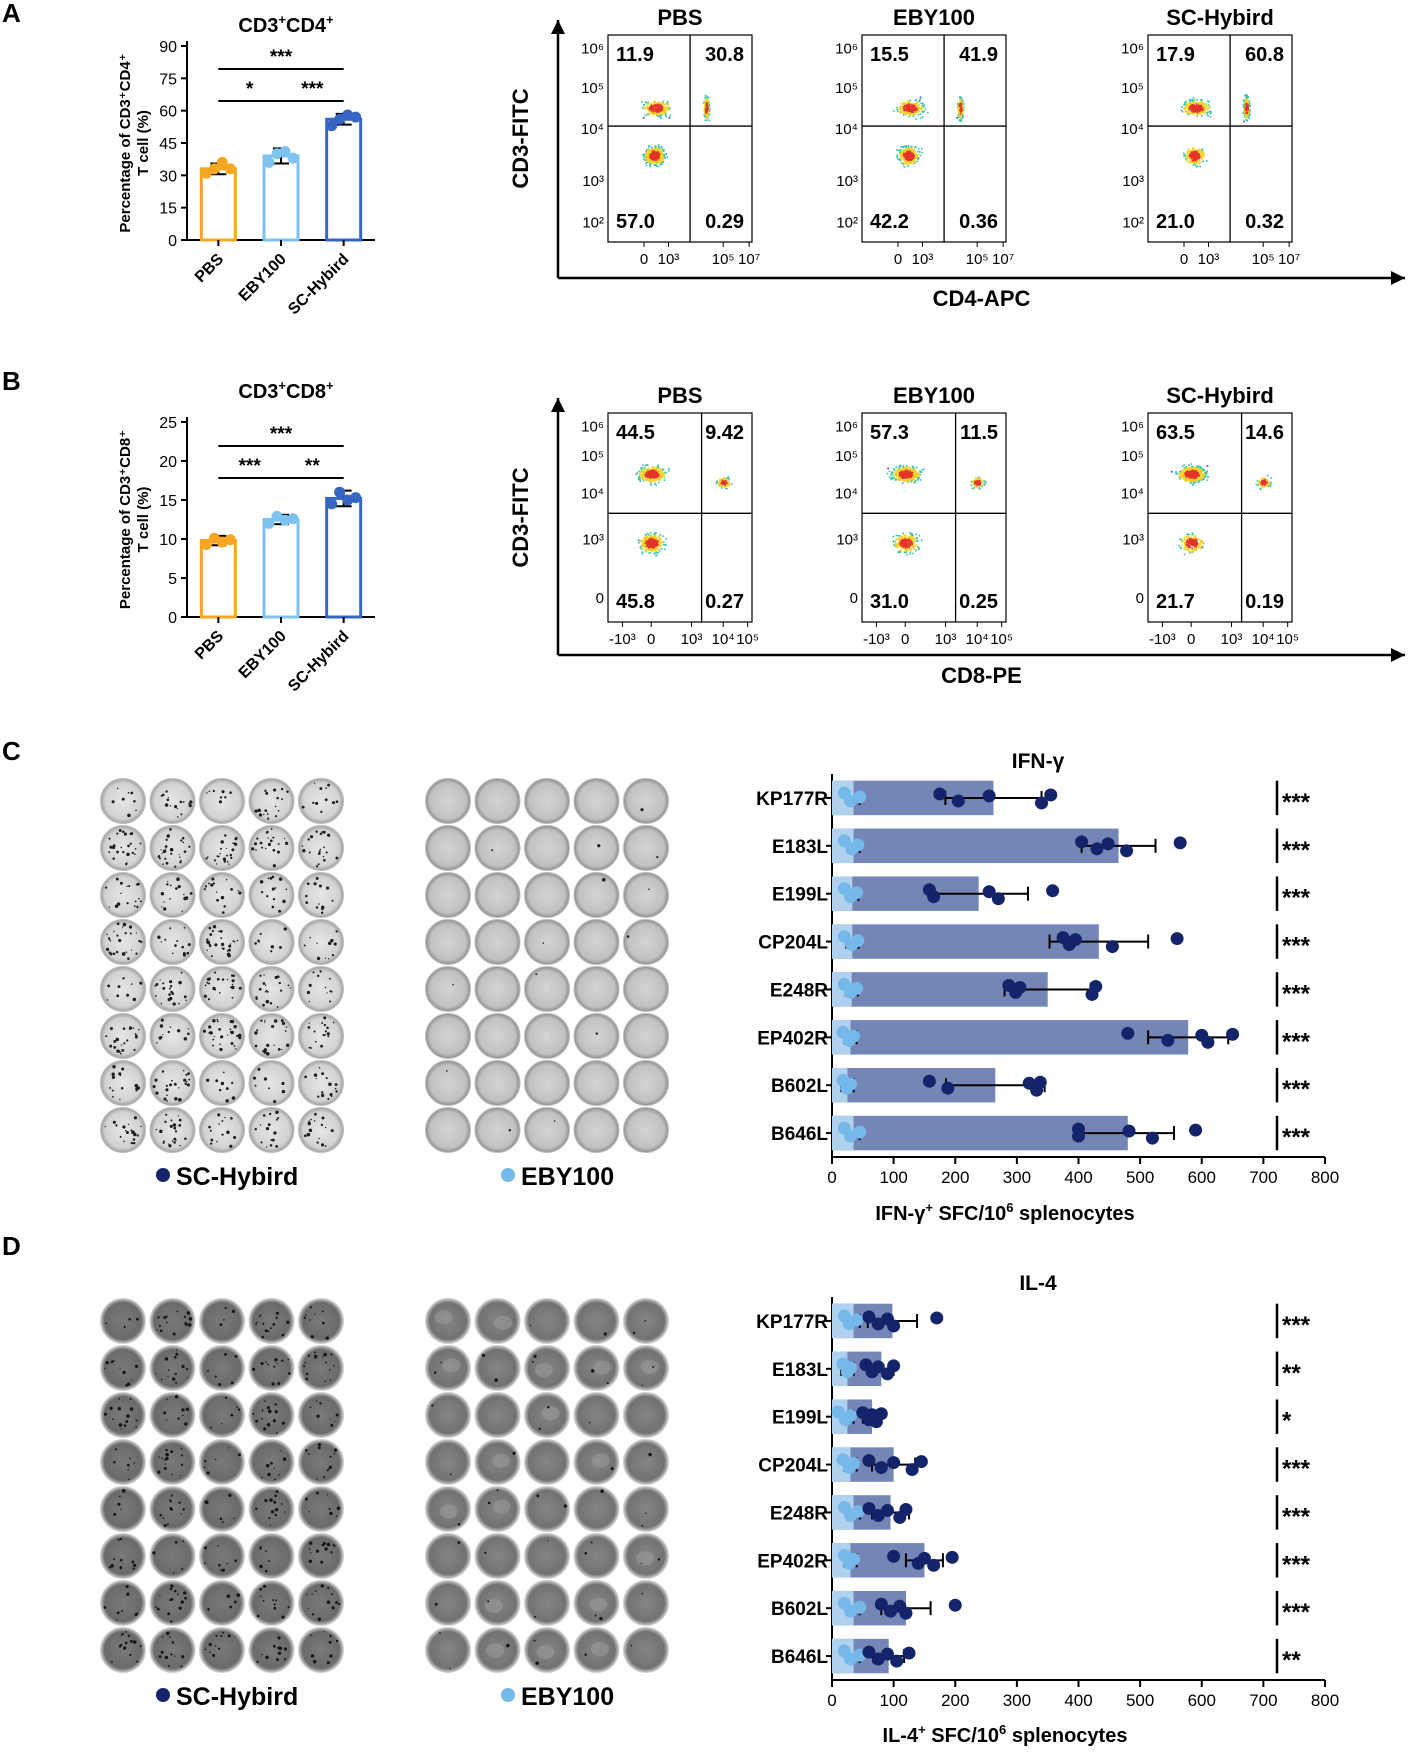 The height and width of the screenshot is (1757, 1415). Describe the element at coordinates (635, 433) in the screenshot. I see `quadrant-upper-left: 44.5` at that location.